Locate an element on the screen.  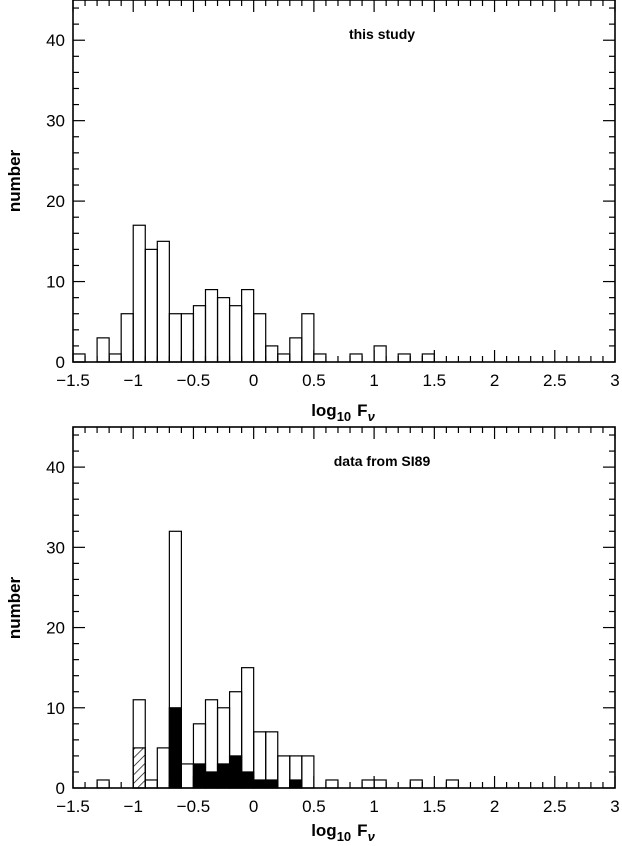
panel-annotation: this study is located at coordinates (382, 34).